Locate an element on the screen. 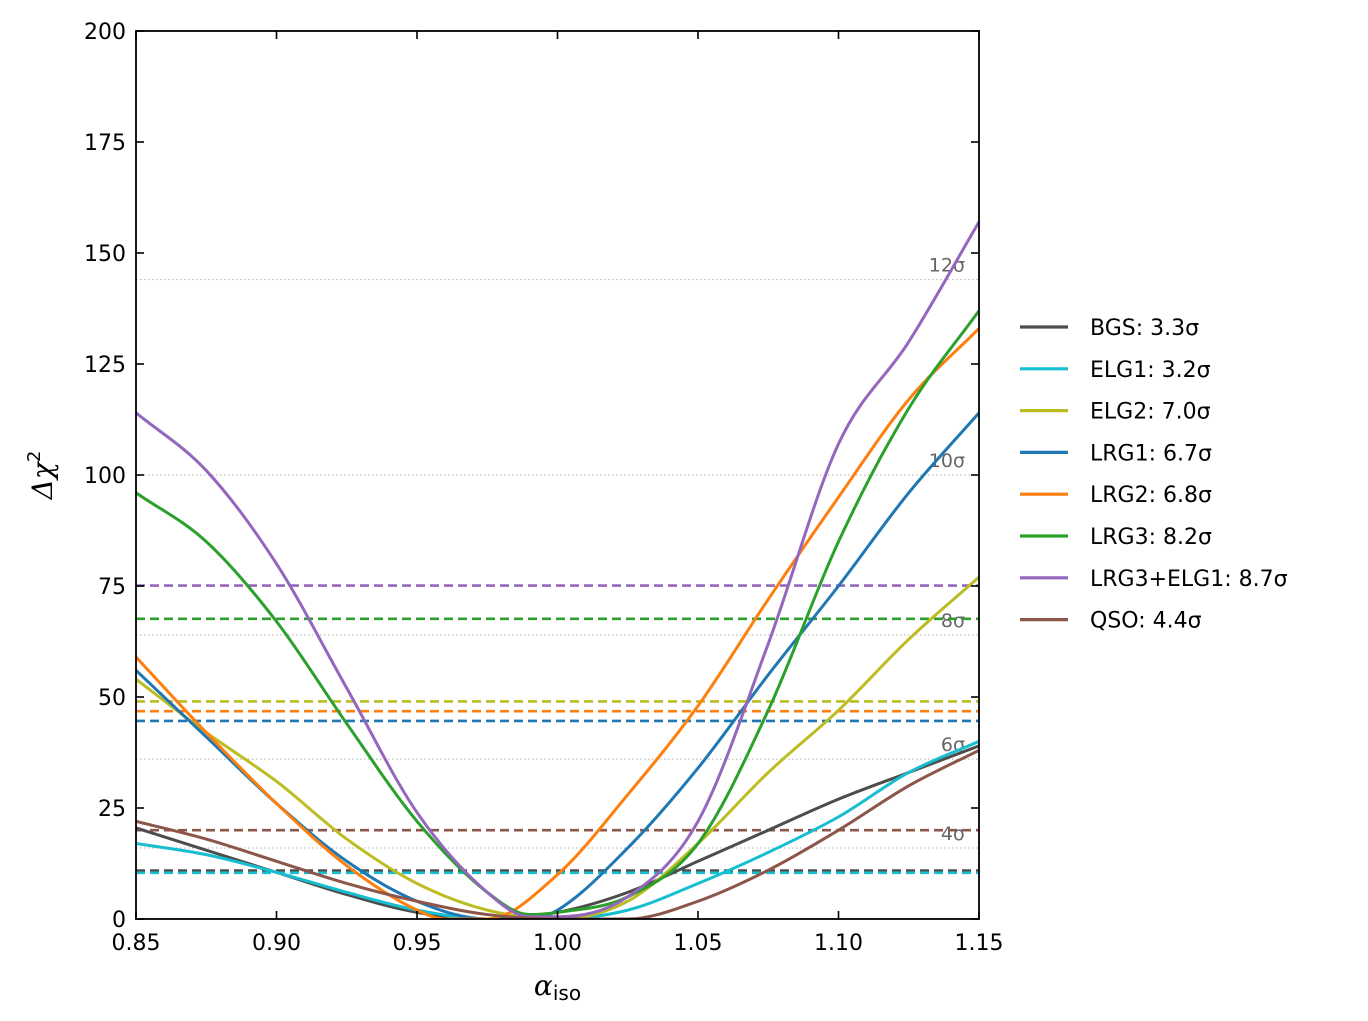 This screenshot has width=1368, height=1021. x-axis-label: αiso is located at coordinates (557, 987).